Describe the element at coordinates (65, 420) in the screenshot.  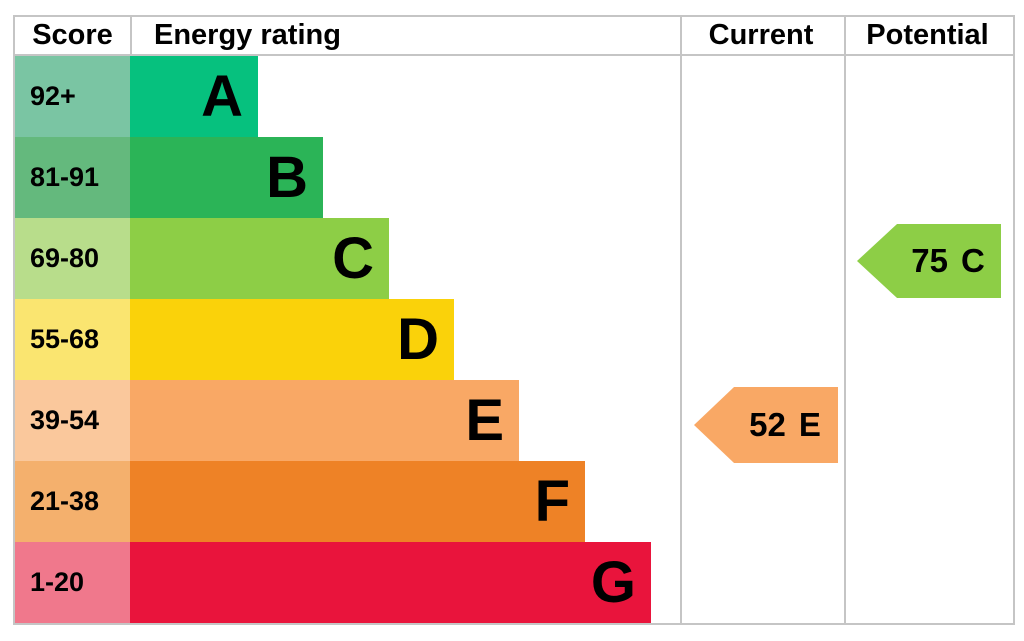
I see `score-range-label-e: 39-54` at that location.